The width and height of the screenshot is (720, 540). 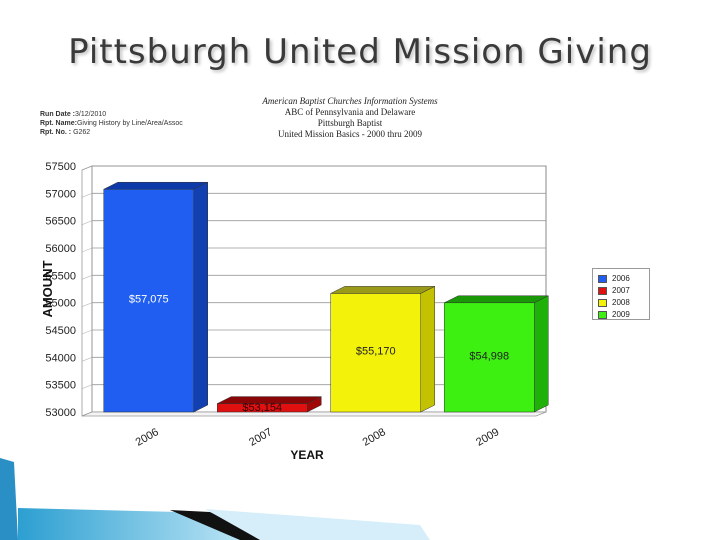 What do you see at coordinates (317, 524) in the screenshot?
I see `bottom-light-band` at bounding box center [317, 524].